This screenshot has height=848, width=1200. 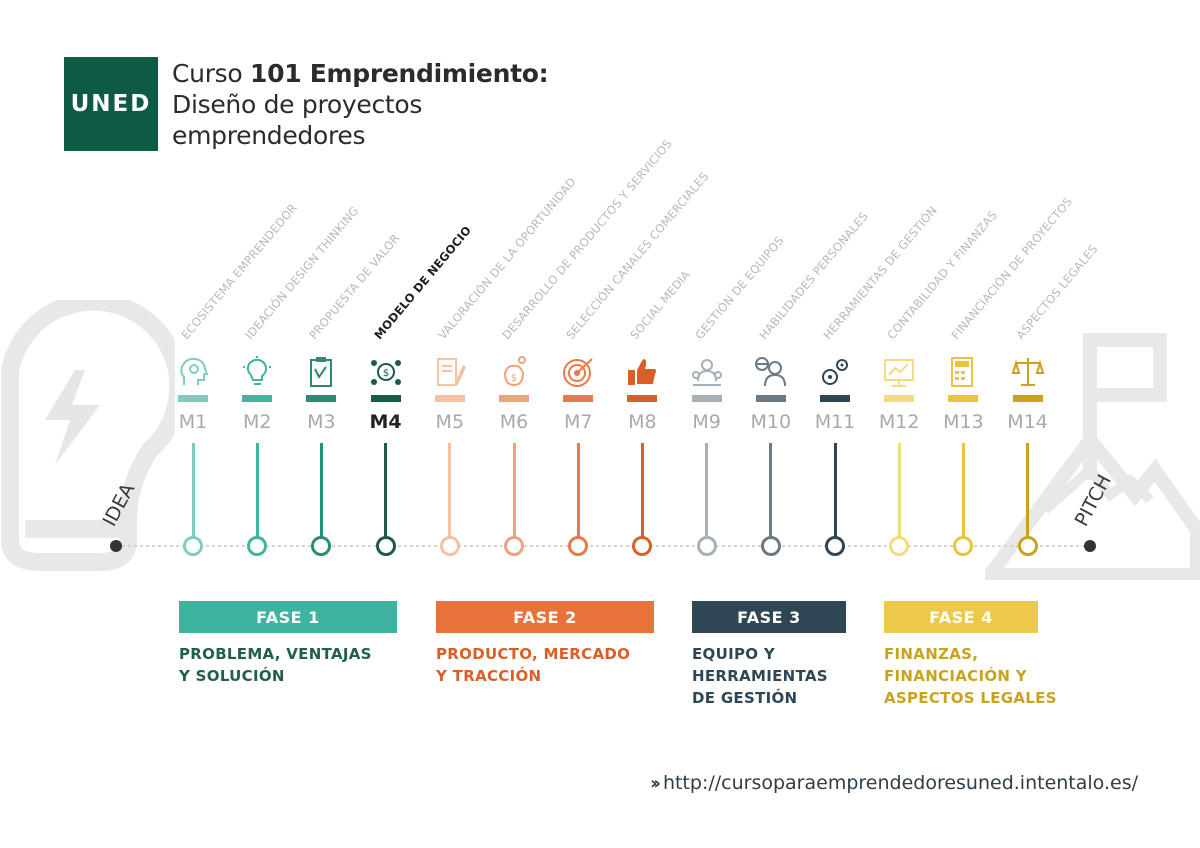 I want to click on title-line-2: Diseño de proyectos, so click(x=297, y=104).